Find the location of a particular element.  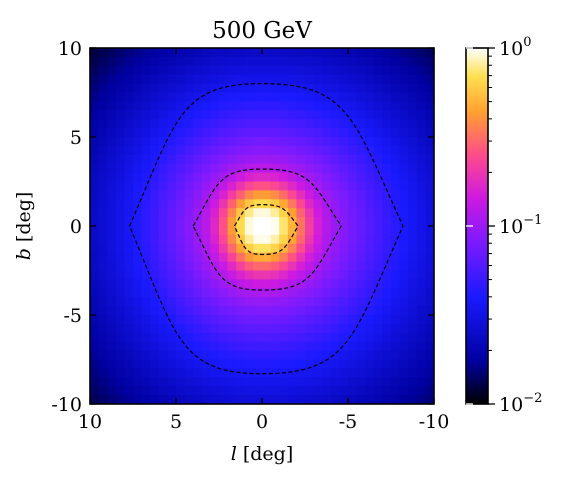

x-tick-label: 5 is located at coordinates (176, 422).